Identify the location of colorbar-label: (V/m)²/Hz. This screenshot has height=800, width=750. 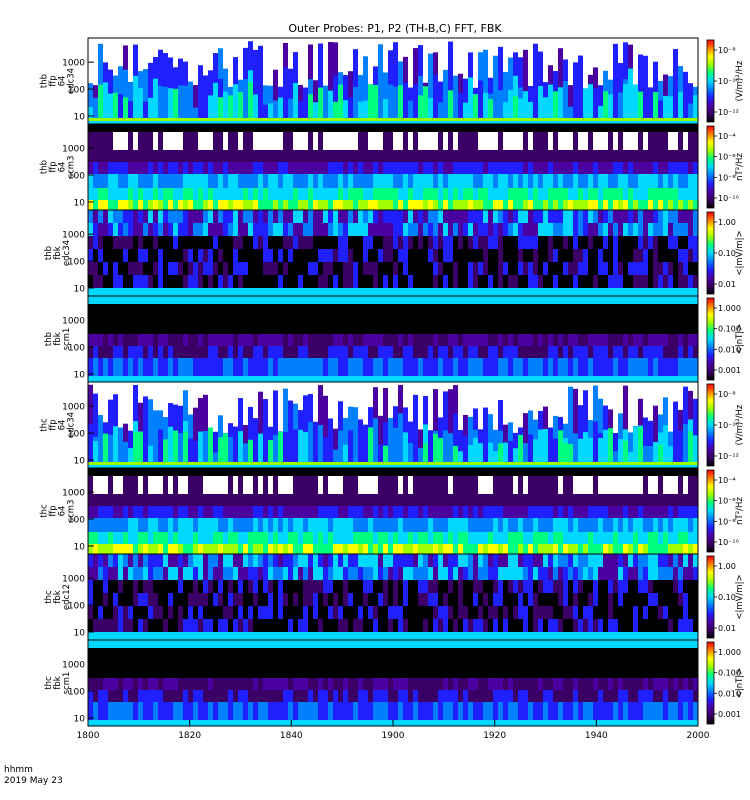
(740, 424).